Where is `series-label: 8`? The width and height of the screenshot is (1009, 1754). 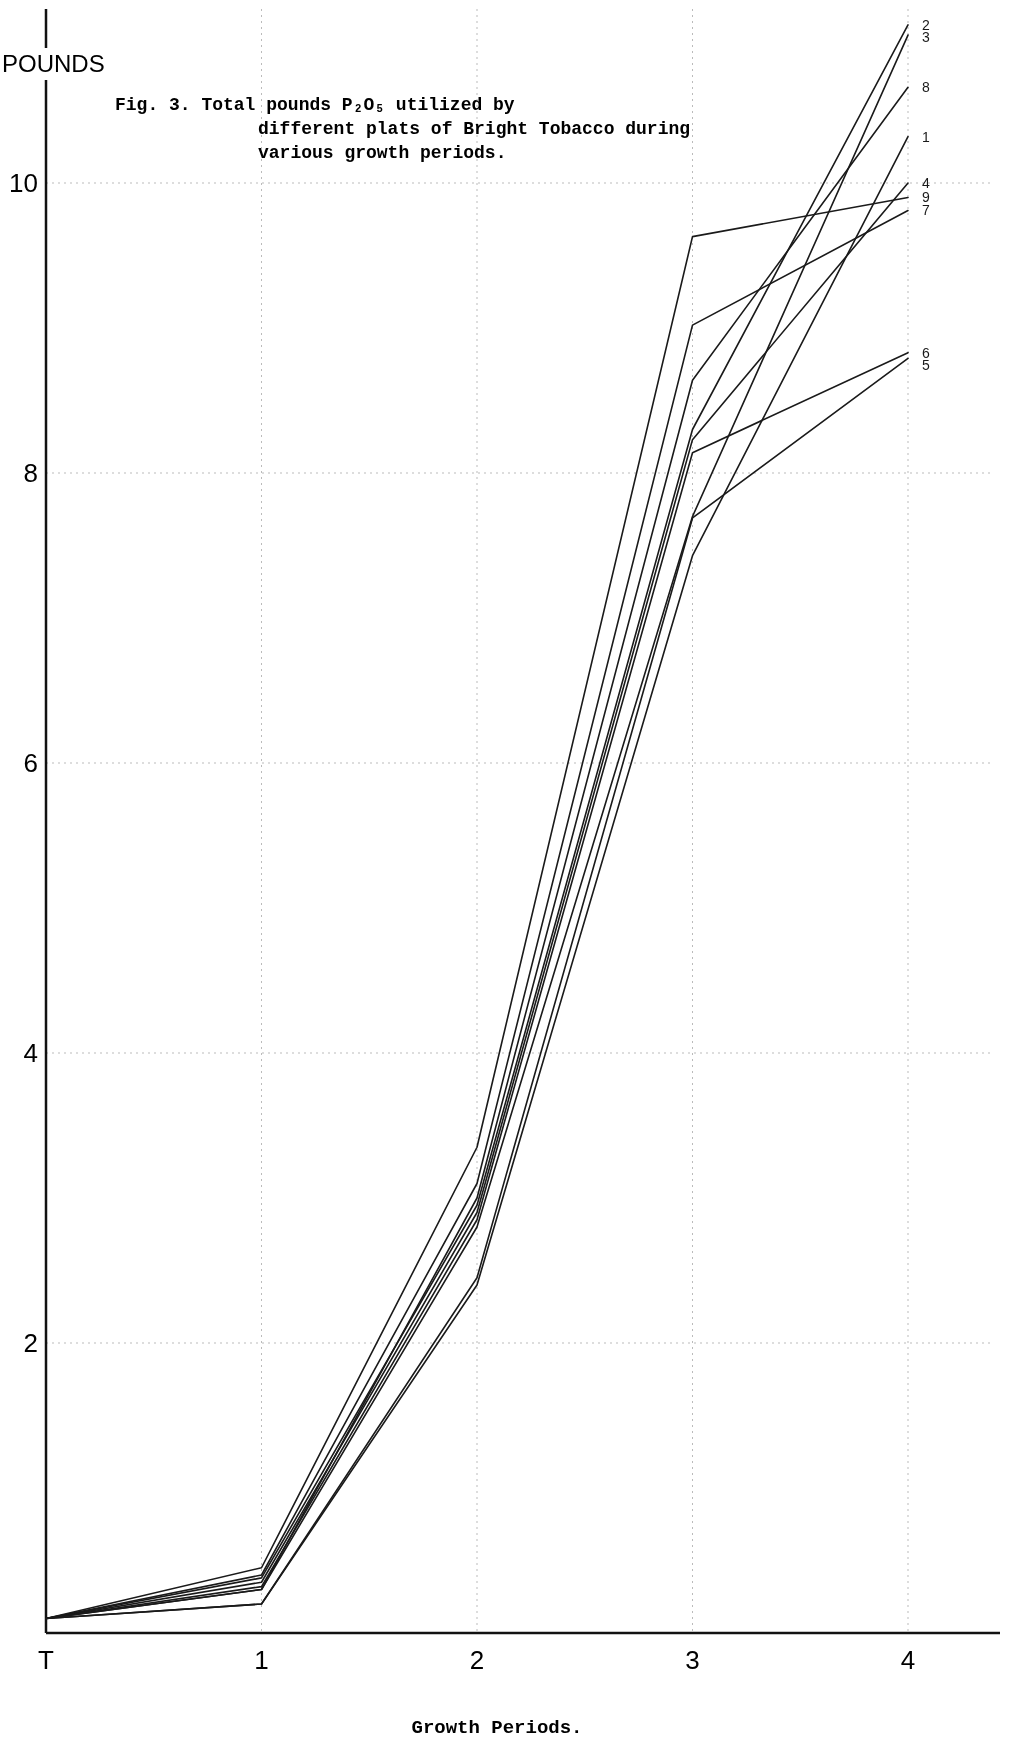
series-label: 8 is located at coordinates (926, 87).